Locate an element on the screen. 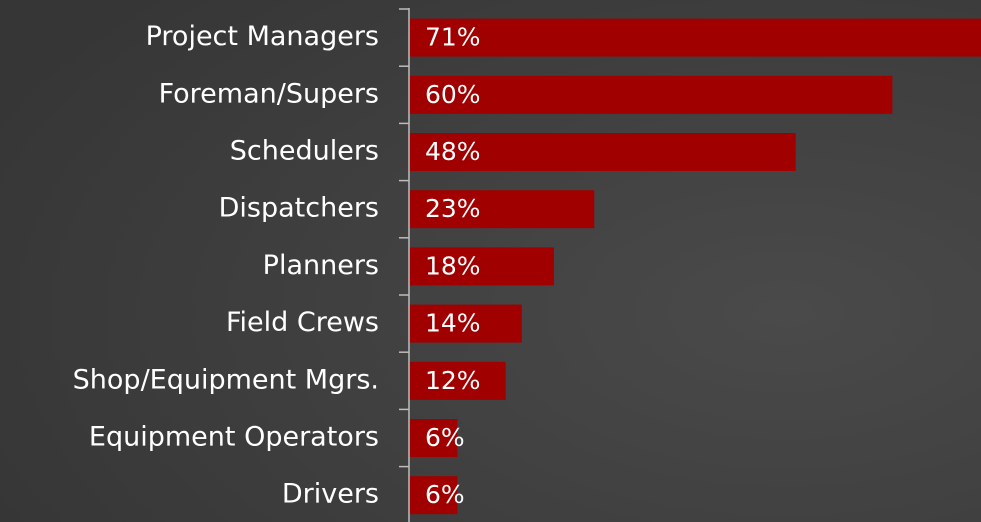  category-label: Foreman/Supers is located at coordinates (269, 93).